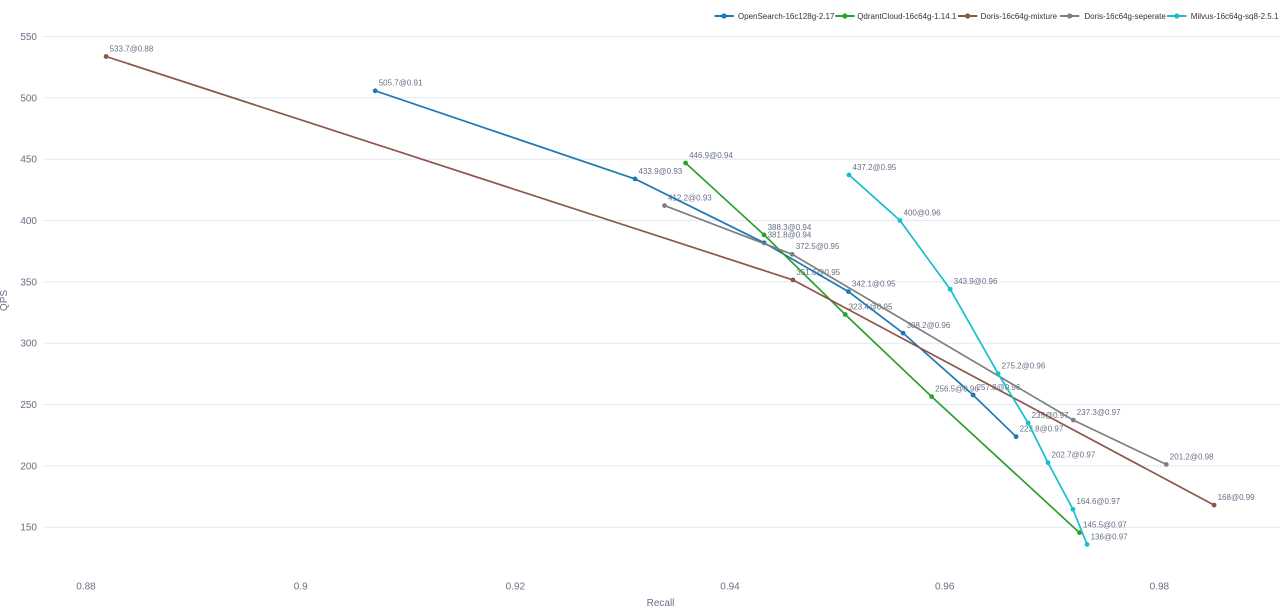 This screenshot has height=612, width=1280. What do you see at coordinates (1160, 587) in the screenshot?
I see `svg-text: 0.98` at bounding box center [1160, 587].